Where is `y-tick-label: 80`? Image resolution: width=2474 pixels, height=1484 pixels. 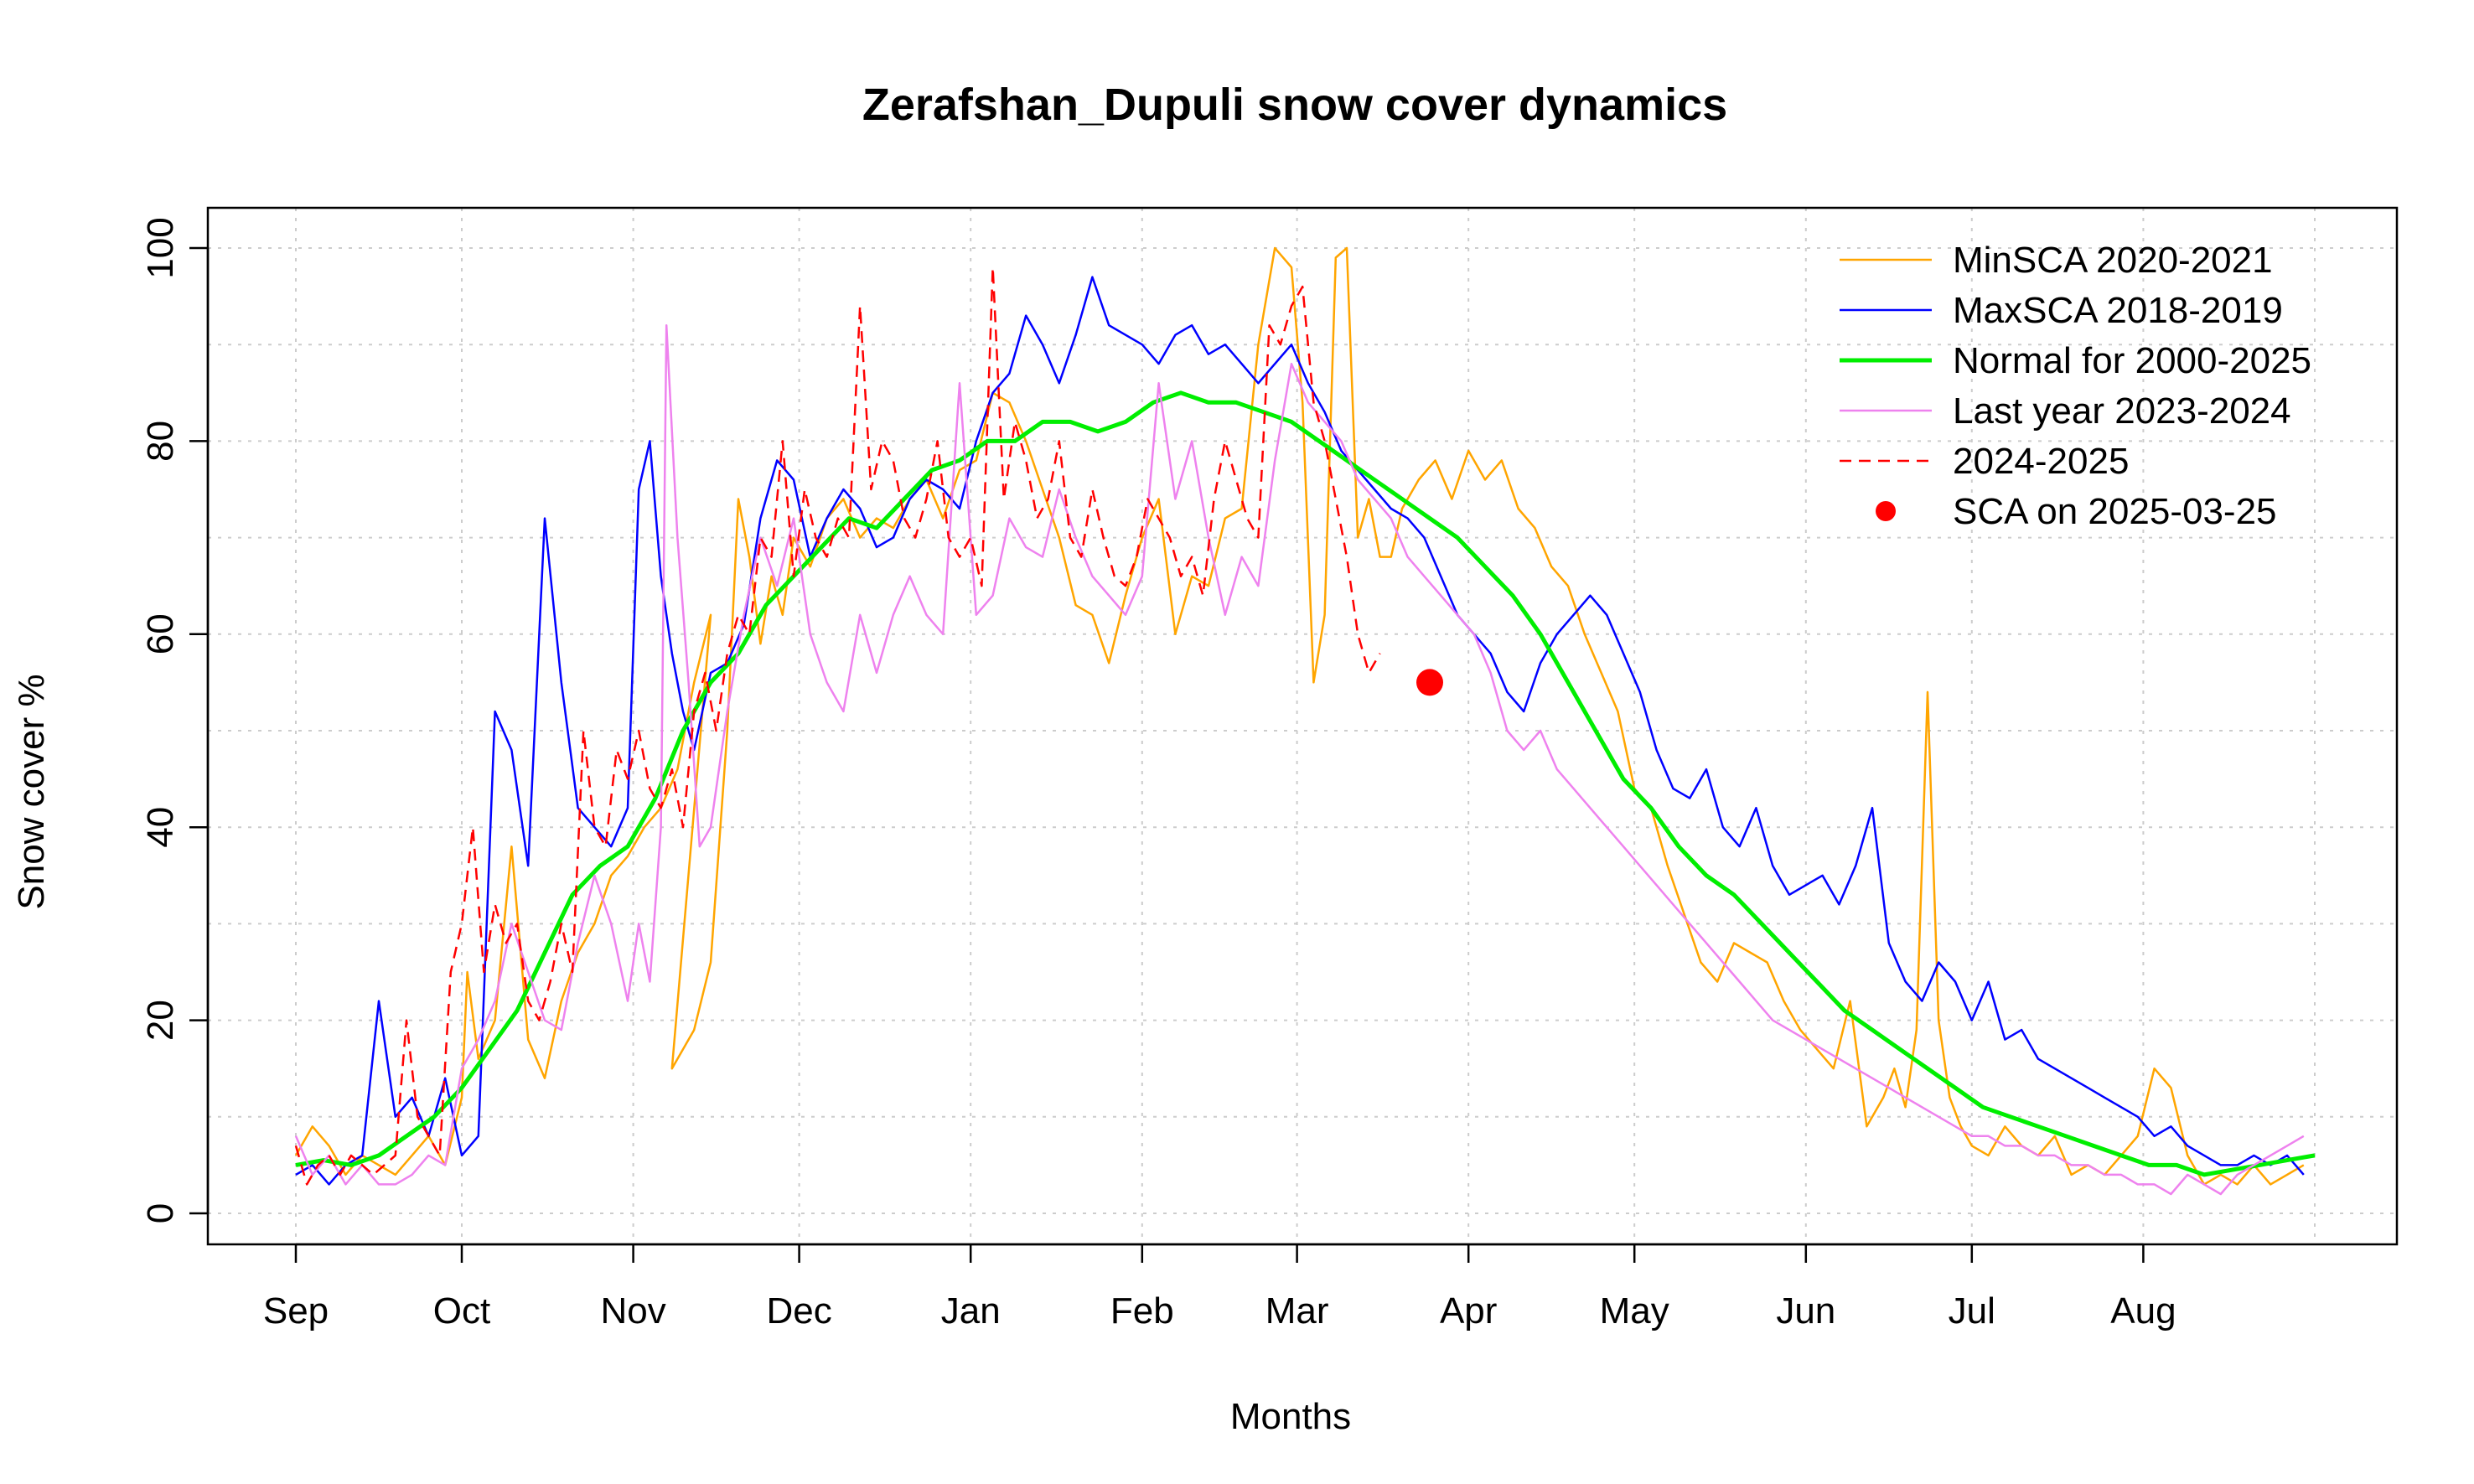
y-tick-label: 80 is located at coordinates (161, 442).